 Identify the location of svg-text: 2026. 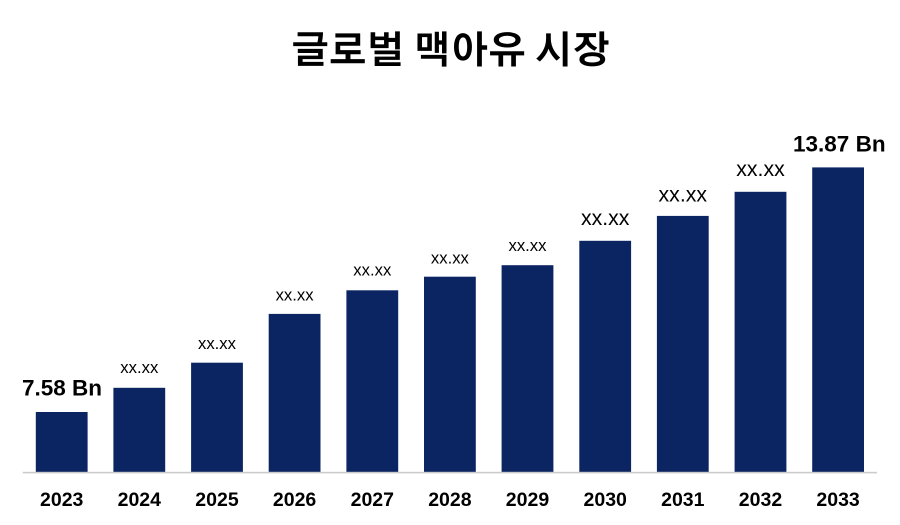
(295, 500).